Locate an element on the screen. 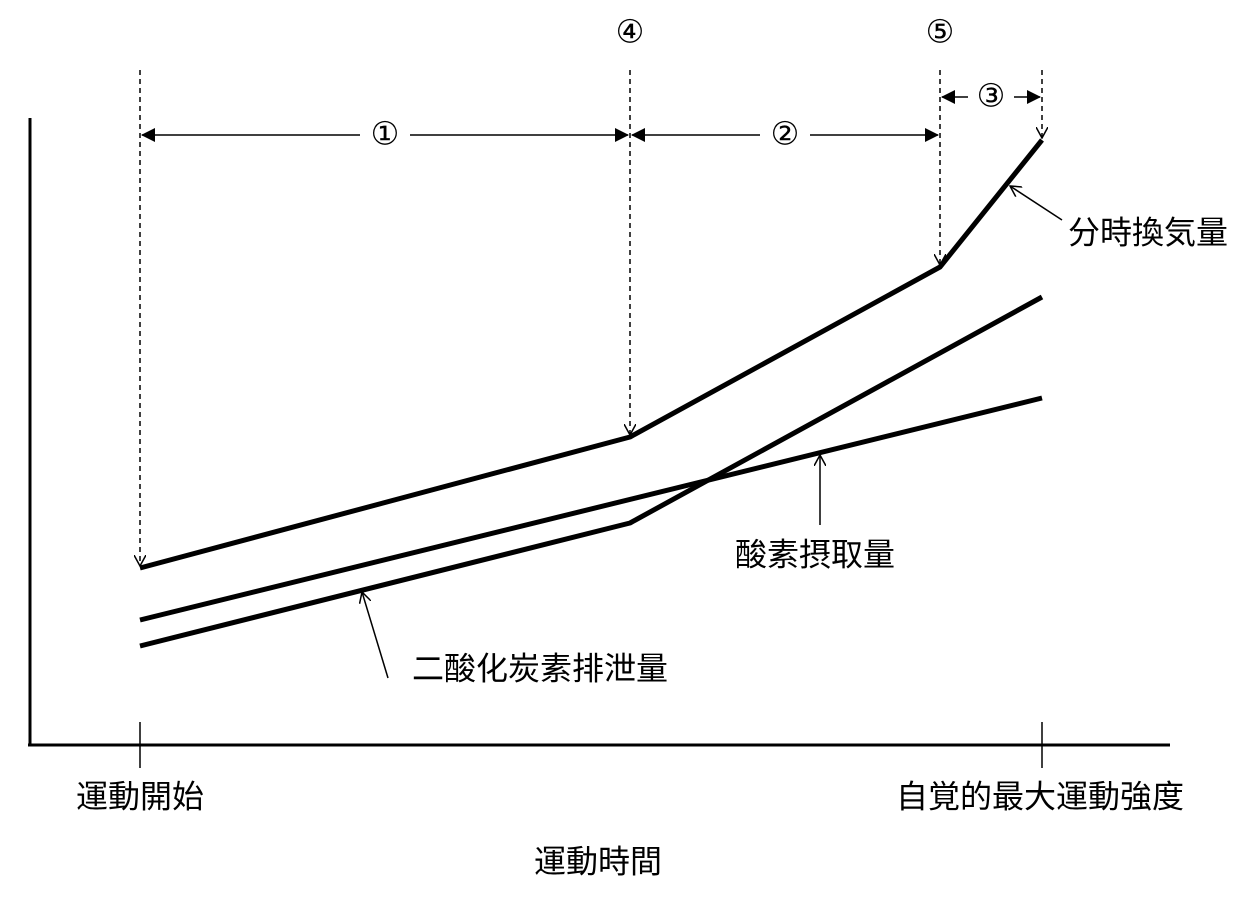  marker-label: ⑤ is located at coordinates (940, 31).